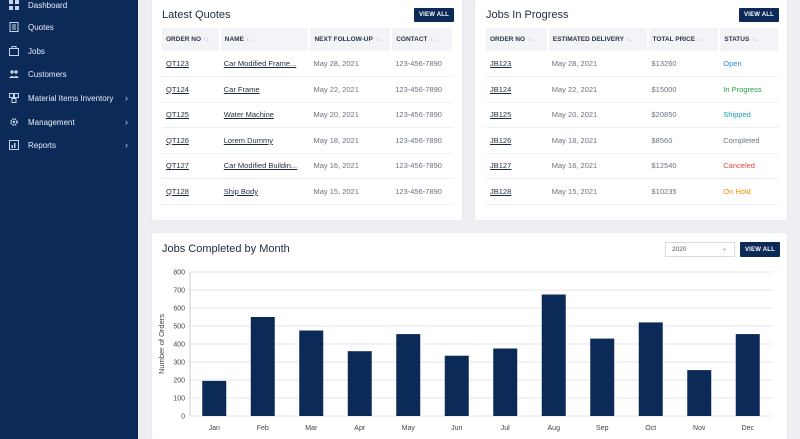 Image resolution: width=800 pixels, height=439 pixels. What do you see at coordinates (191, 115) in the screenshot?
I see `quote-order-link: QT125` at bounding box center [191, 115].